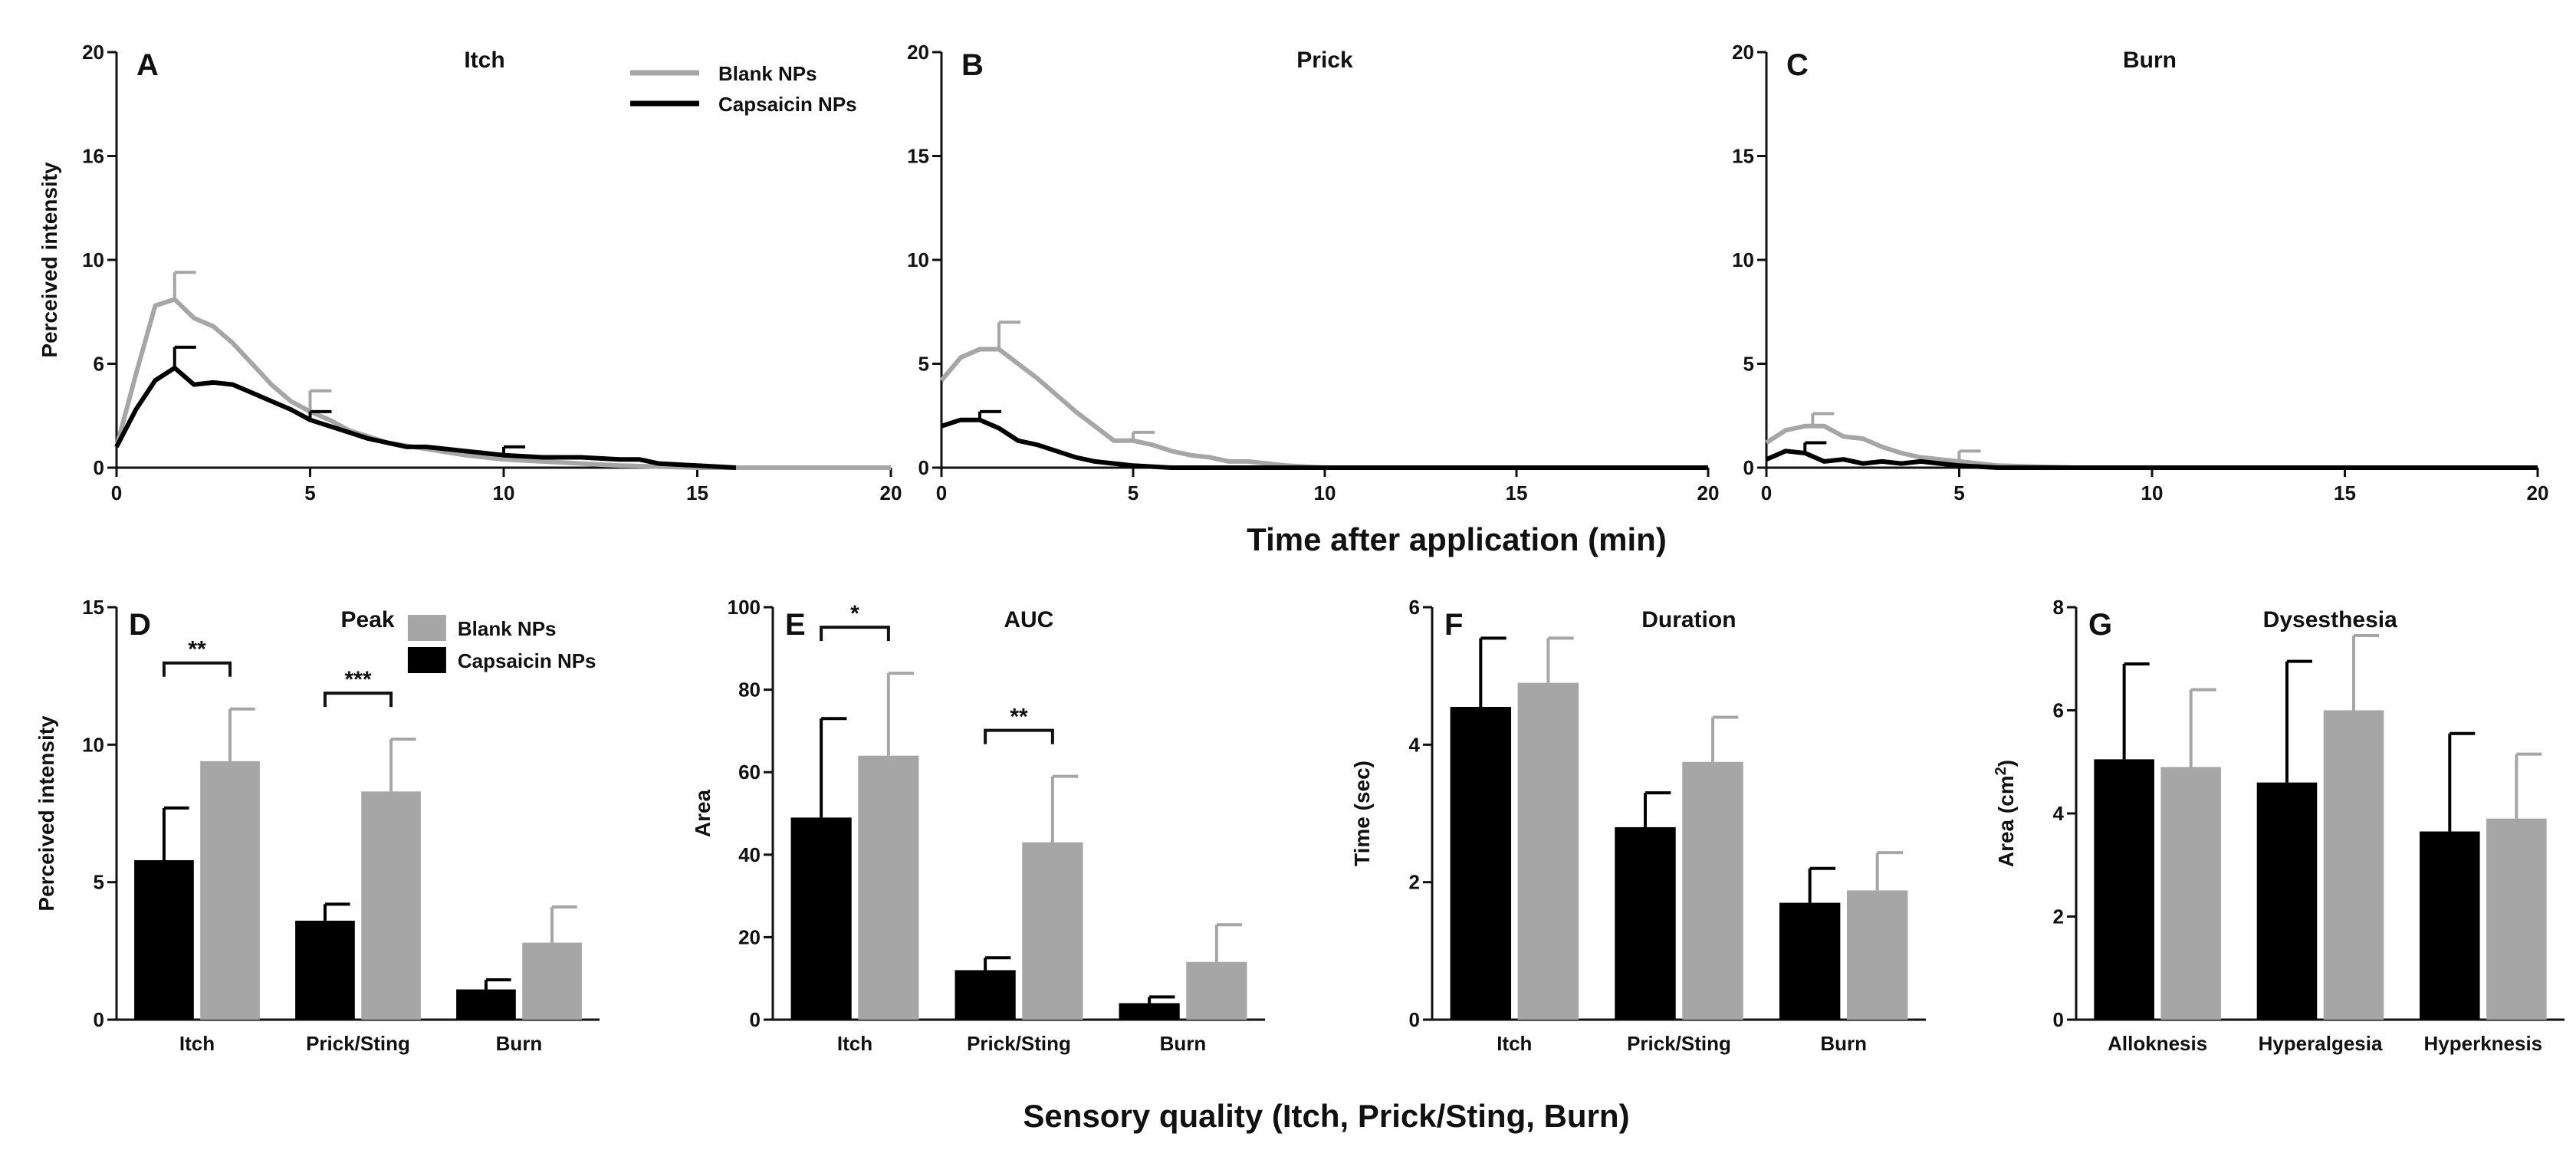 Image resolution: width=2576 pixels, height=1150 pixels. I want to click on legend-d-swatch-blank, so click(427, 628).